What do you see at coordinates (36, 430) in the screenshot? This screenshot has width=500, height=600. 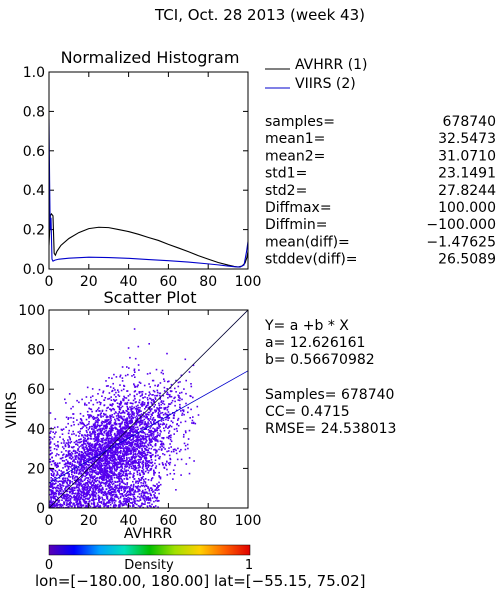 I see `scatter-ytick-label: 40` at bounding box center [36, 430].